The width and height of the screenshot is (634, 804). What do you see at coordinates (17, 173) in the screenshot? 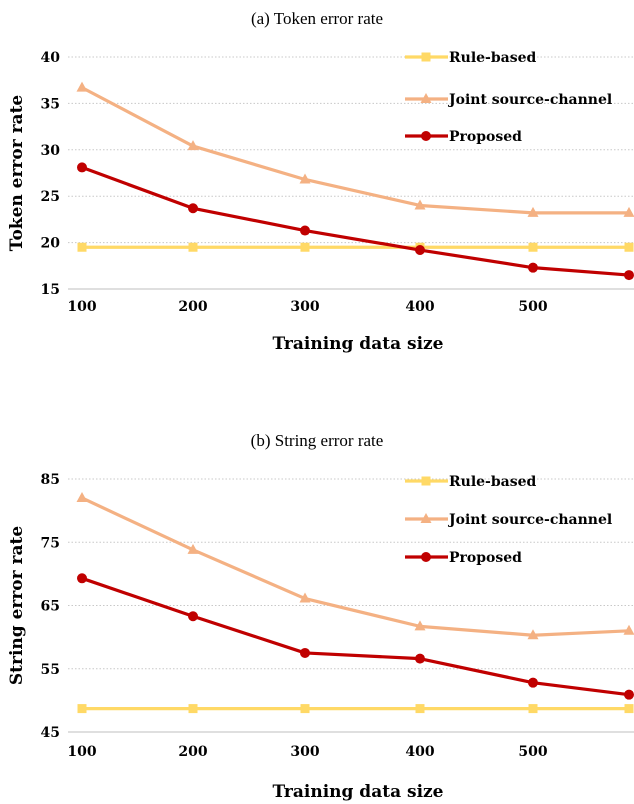
I see `y-axis-title: Token error rate` at bounding box center [17, 173].